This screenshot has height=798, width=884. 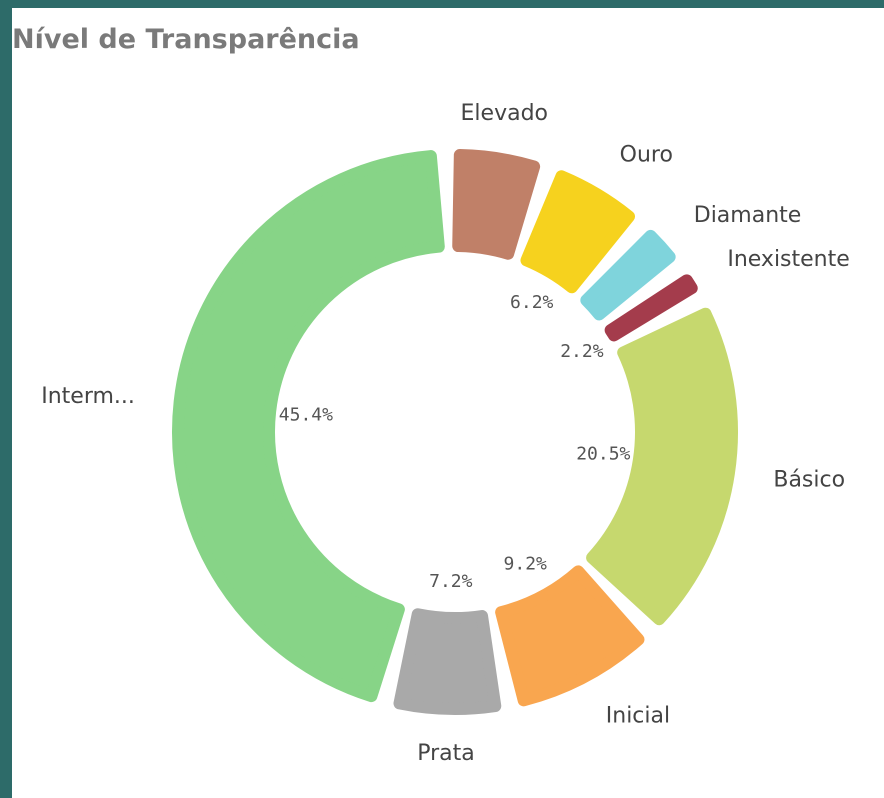 I want to click on category-label: Elevado, so click(x=504, y=113).